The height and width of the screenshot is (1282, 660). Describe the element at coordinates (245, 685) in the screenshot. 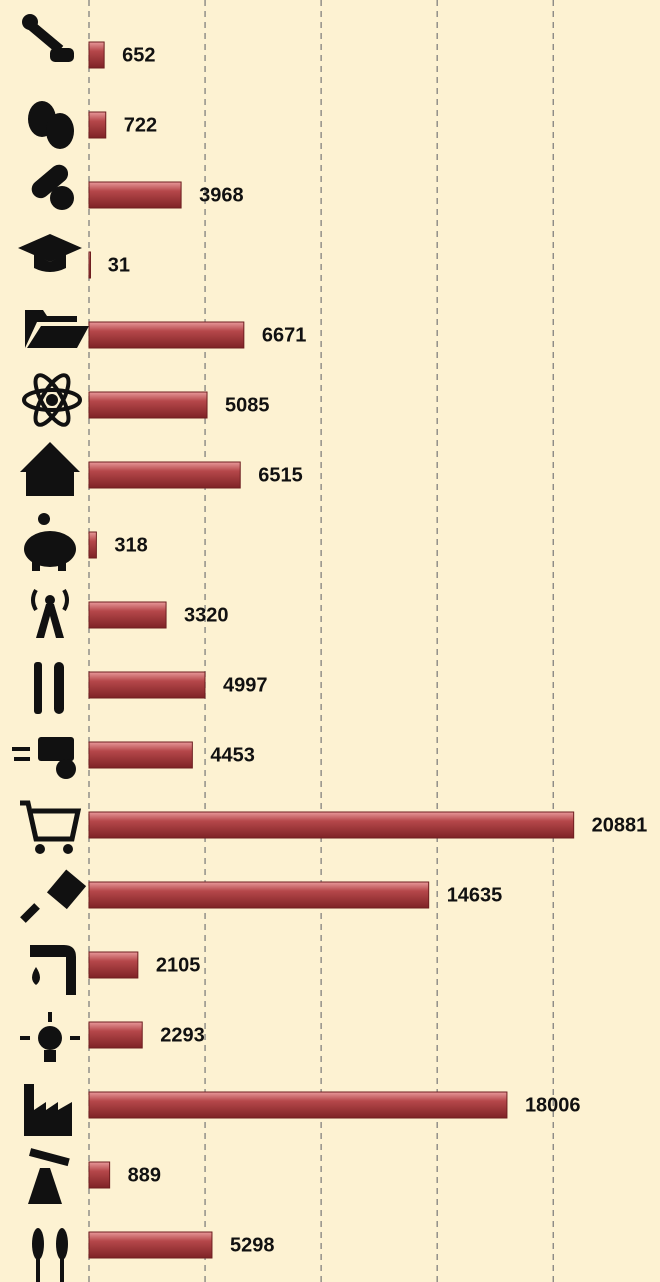

I see `value-label: 4997` at that location.